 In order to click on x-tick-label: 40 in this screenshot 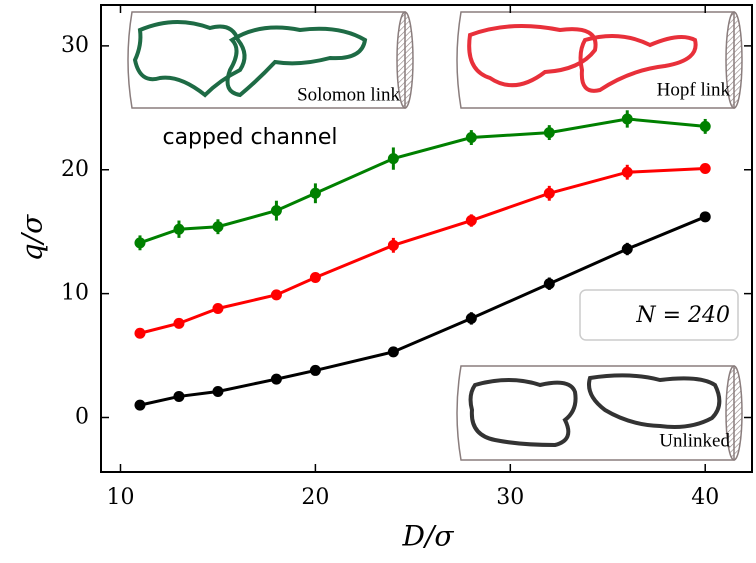, I will do `click(705, 497)`.